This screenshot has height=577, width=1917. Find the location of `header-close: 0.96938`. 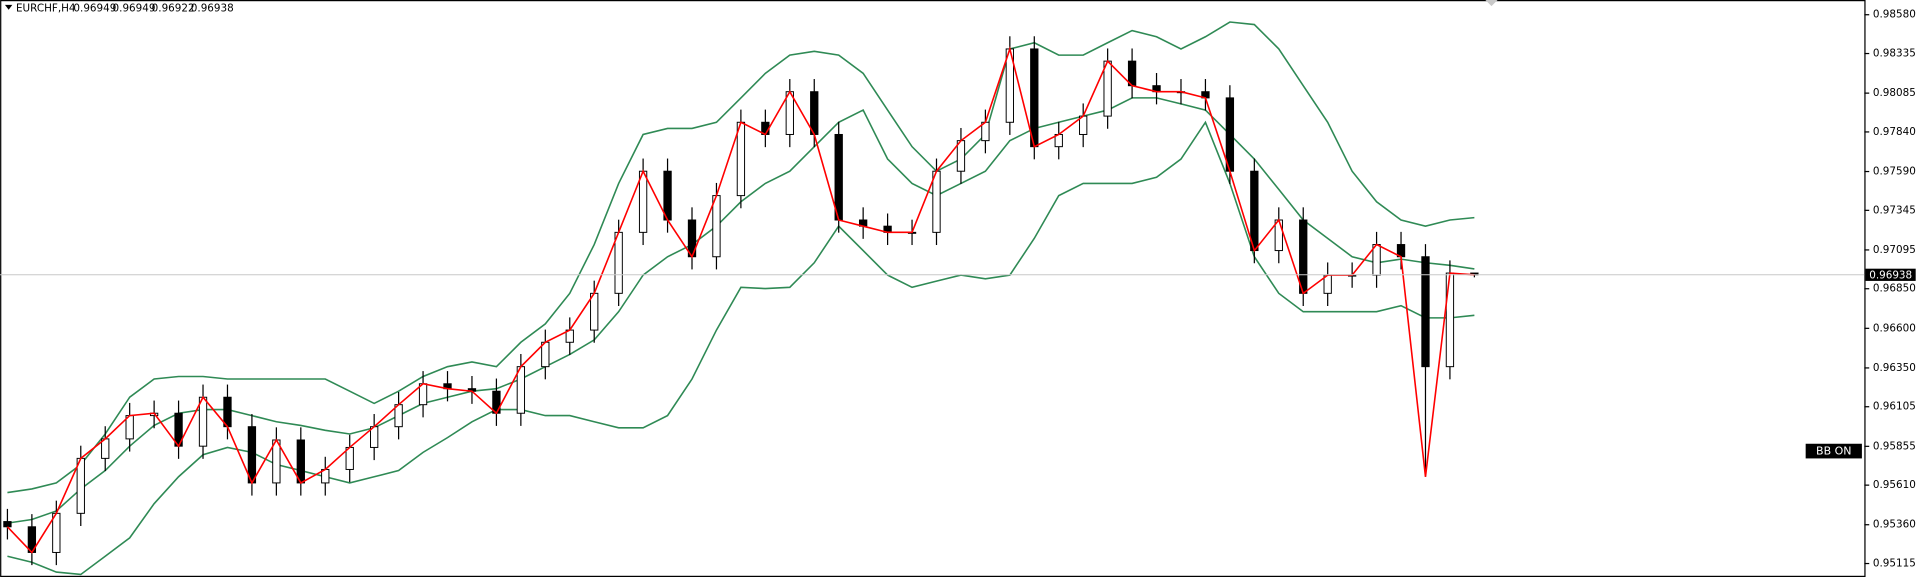

header-close: 0.96938 is located at coordinates (212, 9).